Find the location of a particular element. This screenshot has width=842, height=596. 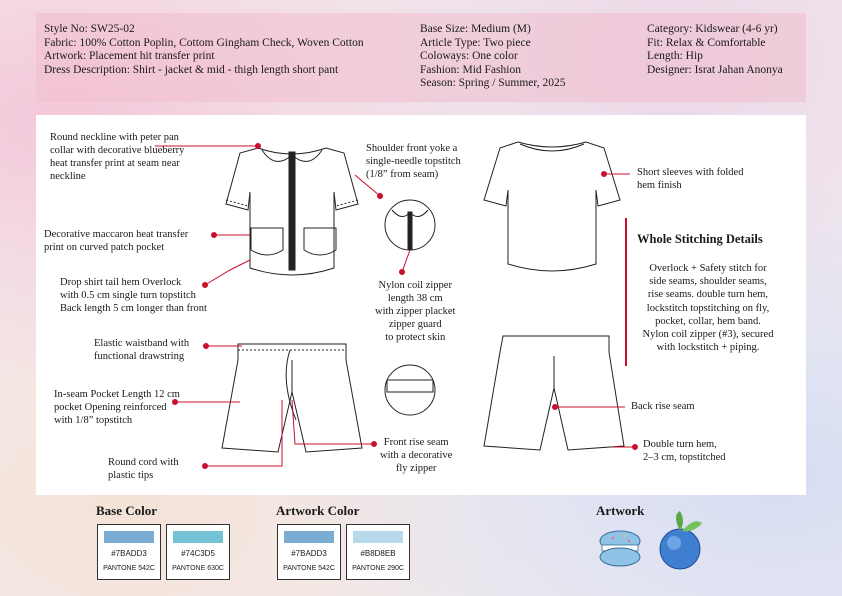

base-size: Base Size: Medium (M) is located at coordinates (475, 29).